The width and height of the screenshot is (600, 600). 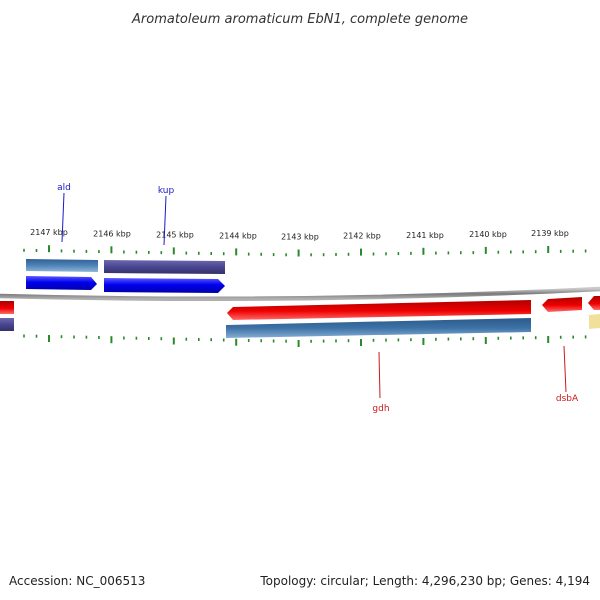 I want to click on gene-gdh-feature, so click(x=378, y=328).